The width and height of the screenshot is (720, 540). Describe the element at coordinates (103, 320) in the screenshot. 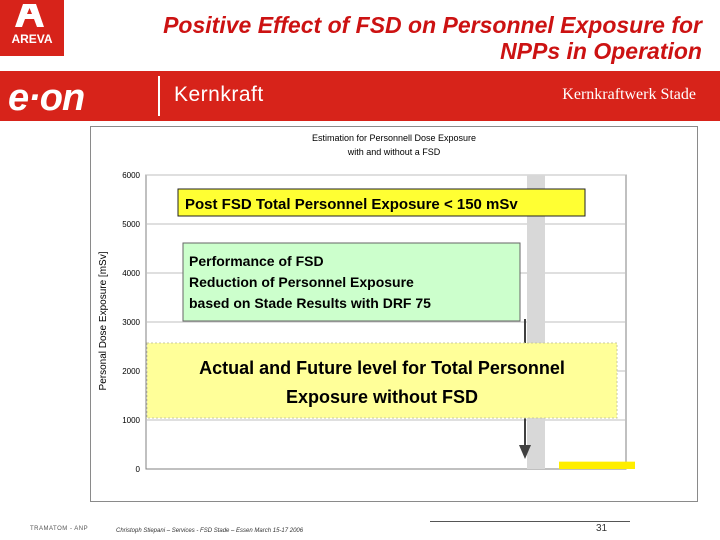

I see `y-axis-label: Personal Dose Exposure [mSv]` at that location.